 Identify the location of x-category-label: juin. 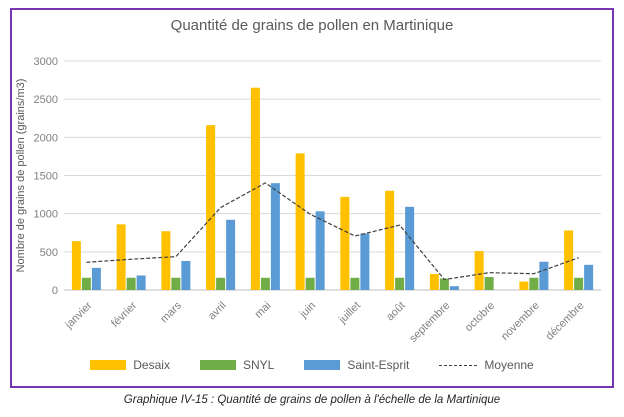
(307, 310).